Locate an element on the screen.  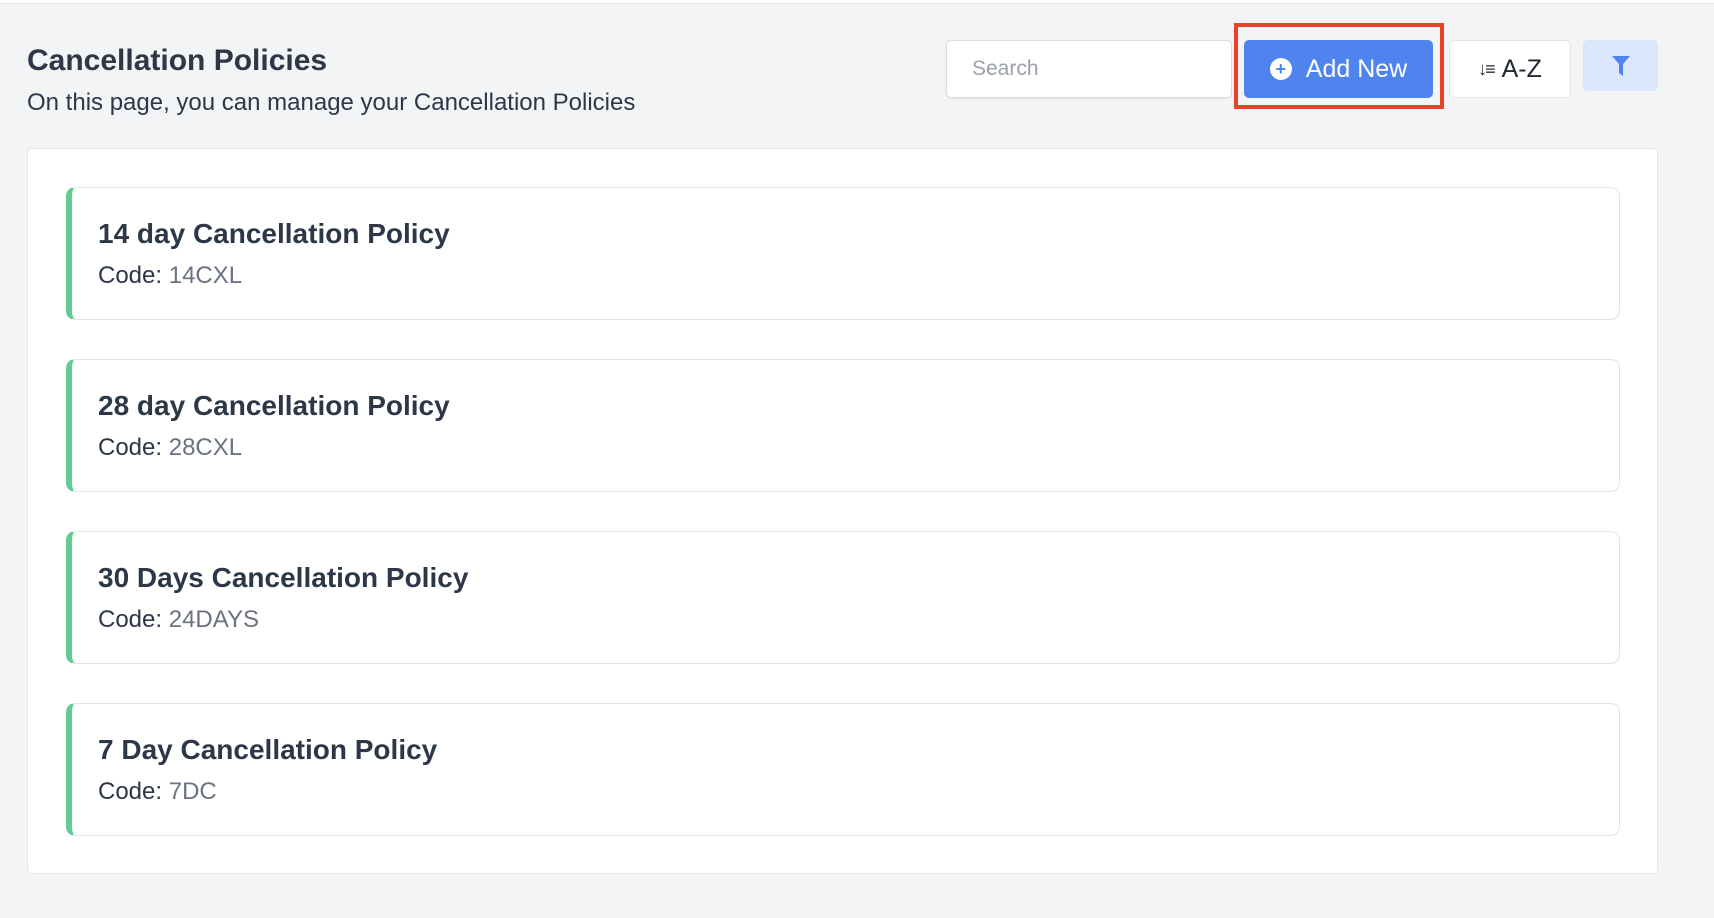
sort-label: A-Z is located at coordinates (1521, 68).